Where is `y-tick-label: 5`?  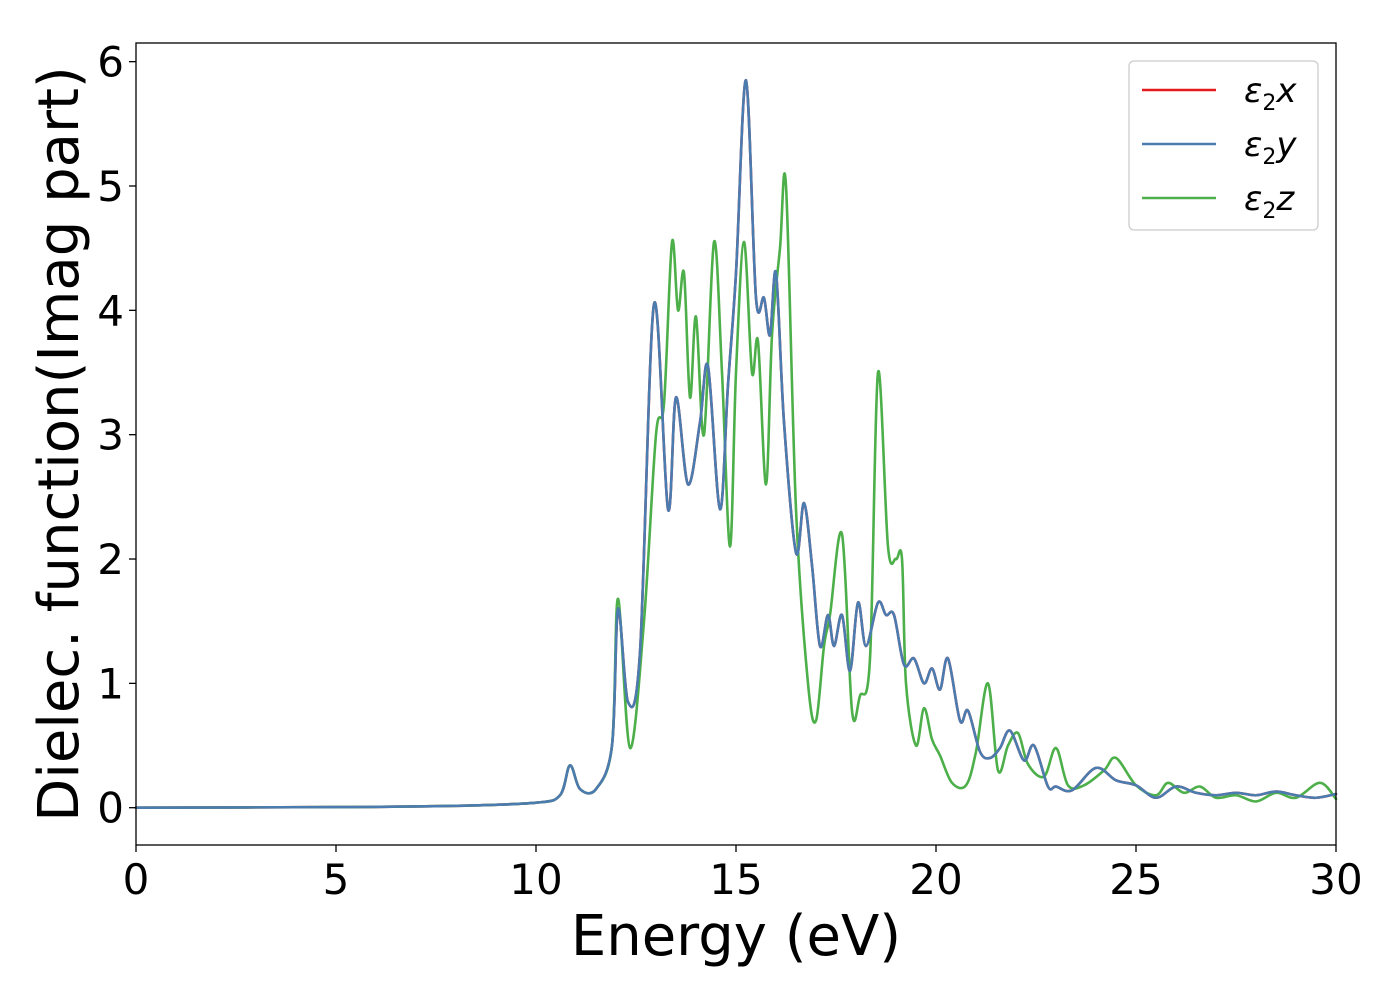
y-tick-label: 5 is located at coordinates (110, 186).